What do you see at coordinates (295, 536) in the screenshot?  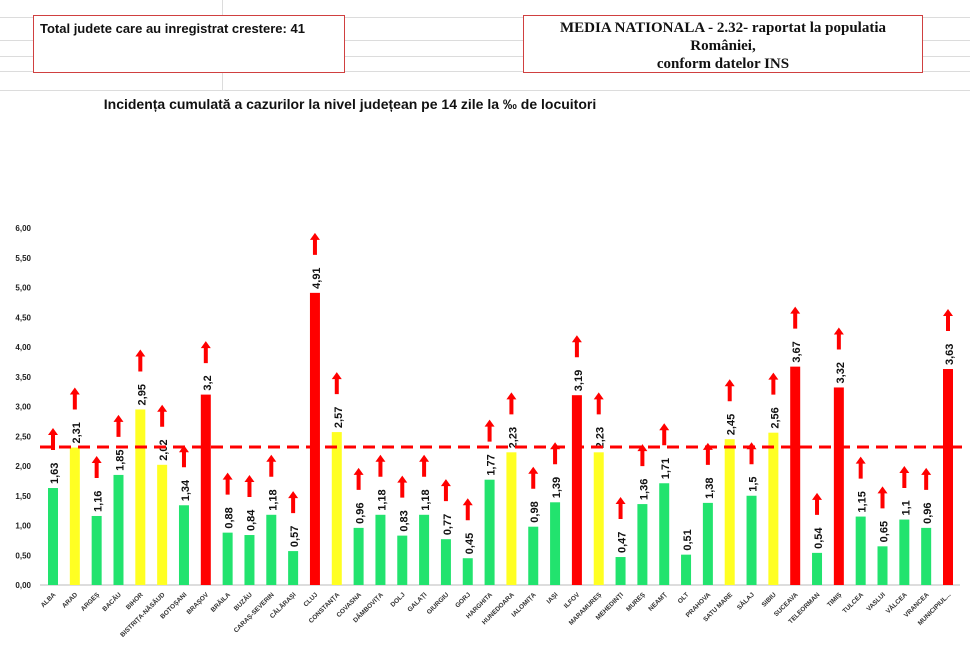 I see `data-label: 0,57` at bounding box center [295, 536].